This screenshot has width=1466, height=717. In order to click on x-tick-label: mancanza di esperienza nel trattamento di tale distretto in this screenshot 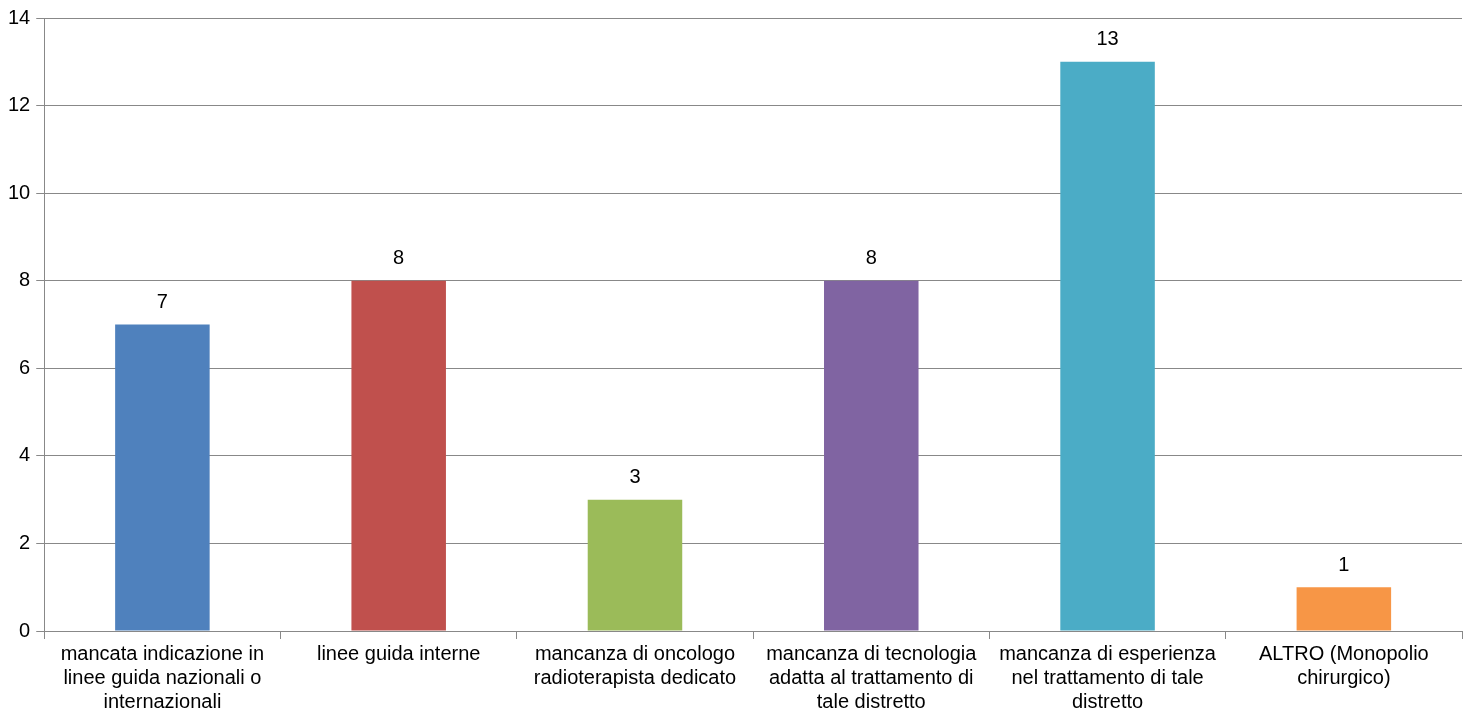, I will do `click(1108, 676)`.